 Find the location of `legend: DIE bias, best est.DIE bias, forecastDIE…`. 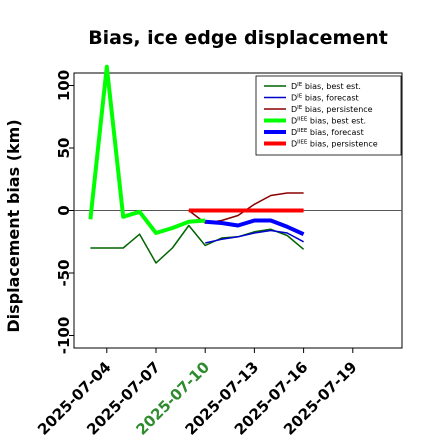

legend: DIE bias, best est.DIE bias, forecastDIE… is located at coordinates (328, 115).